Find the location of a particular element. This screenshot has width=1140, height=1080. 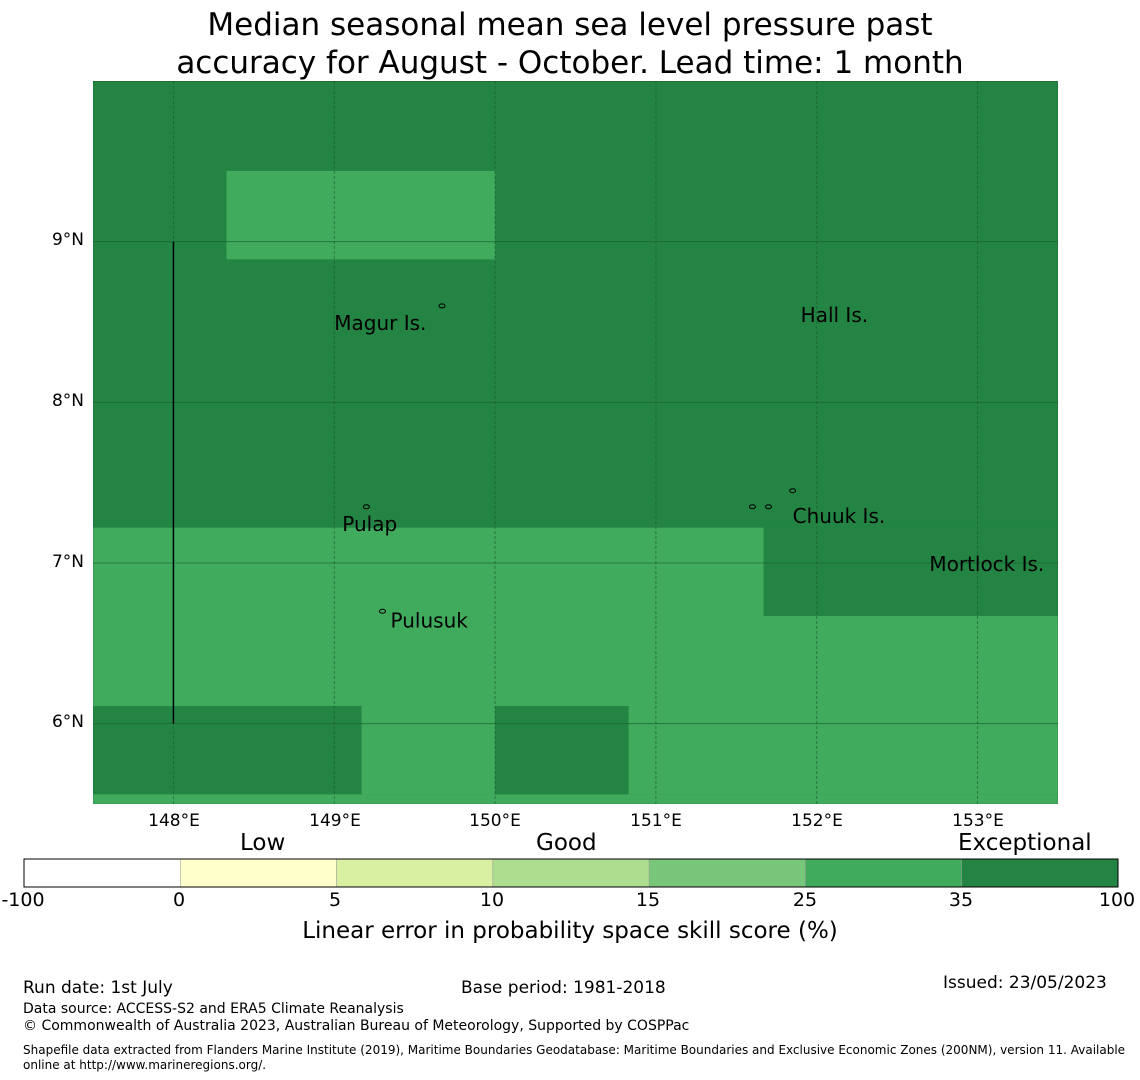

place-label: Pulusuk is located at coordinates (430, 620).